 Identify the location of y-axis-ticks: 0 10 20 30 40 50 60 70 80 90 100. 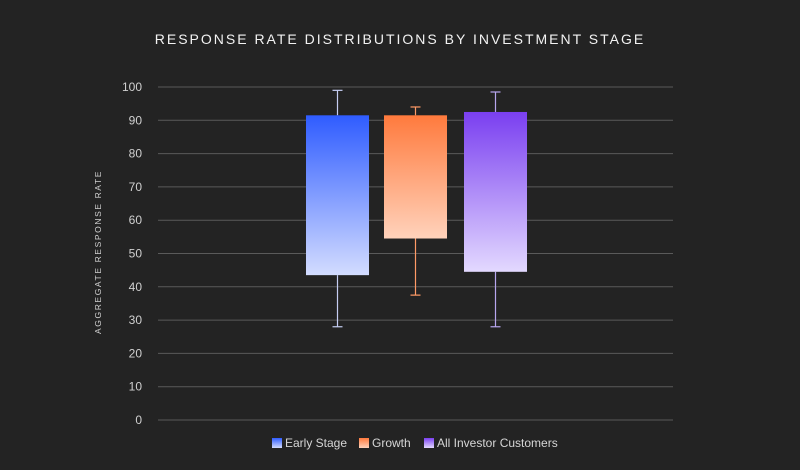
(132, 253).